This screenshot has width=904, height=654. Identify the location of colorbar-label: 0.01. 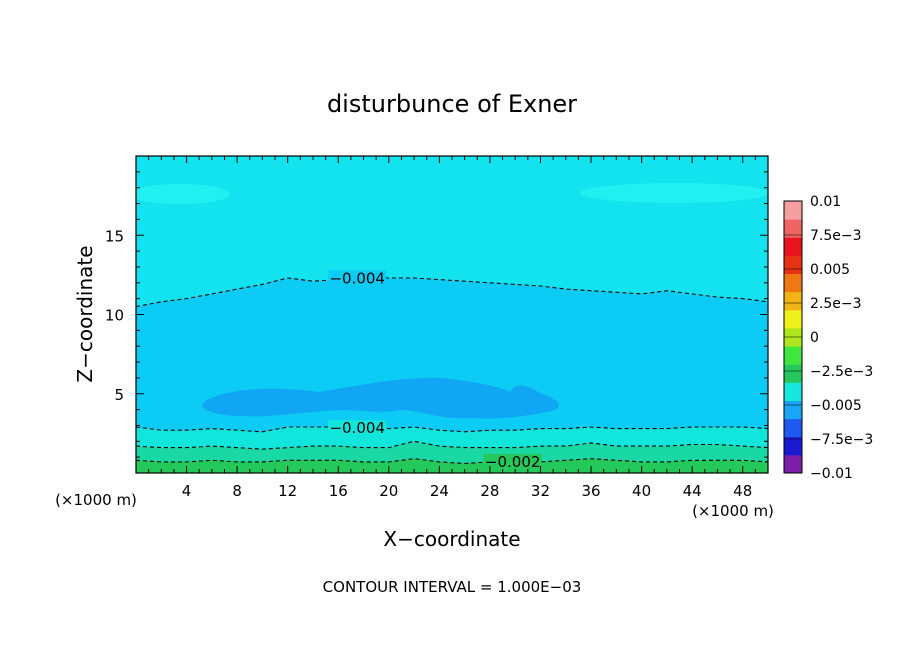
(825, 202).